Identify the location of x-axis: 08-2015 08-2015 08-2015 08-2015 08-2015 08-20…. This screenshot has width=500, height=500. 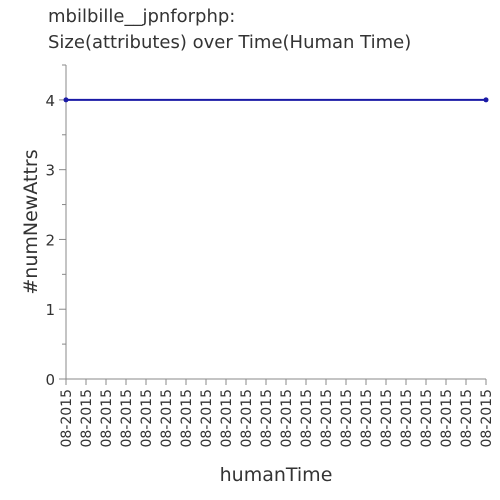
(277, 413).